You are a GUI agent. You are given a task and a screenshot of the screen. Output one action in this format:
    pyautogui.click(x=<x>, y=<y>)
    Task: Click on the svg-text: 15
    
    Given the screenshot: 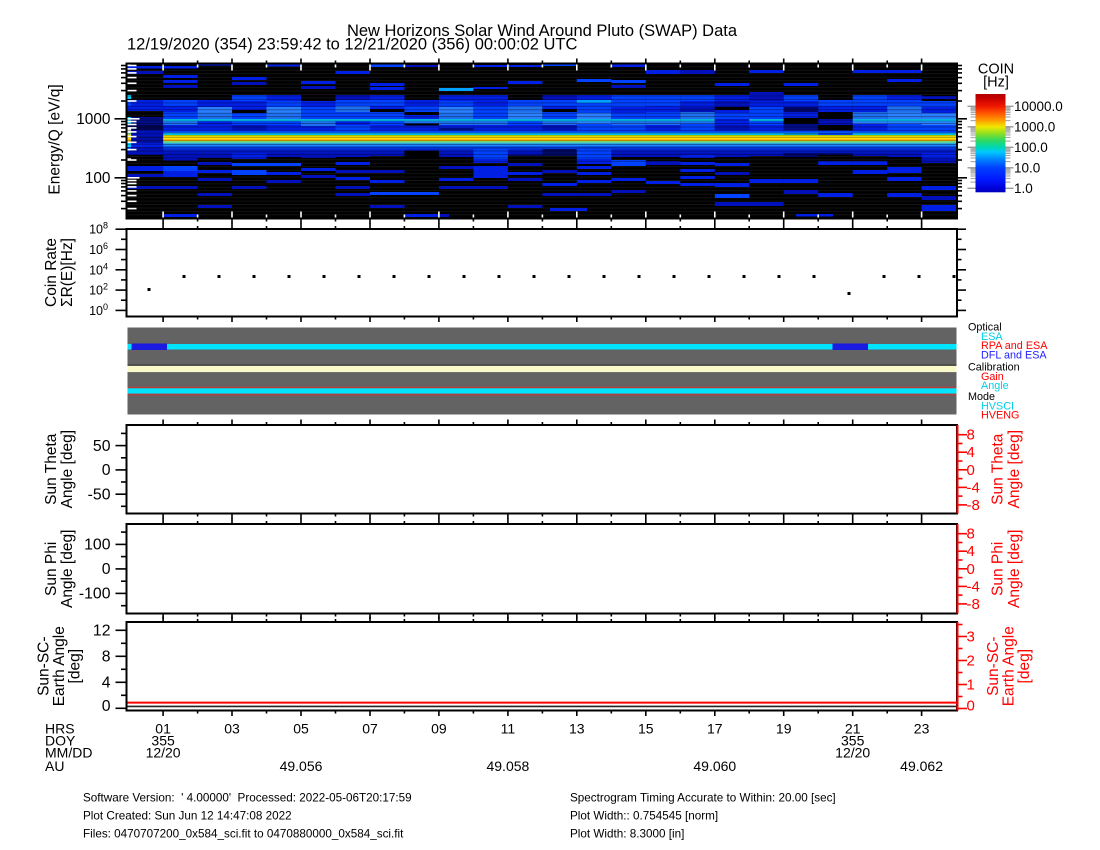 What is the action you would take?
    pyautogui.click(x=646, y=729)
    